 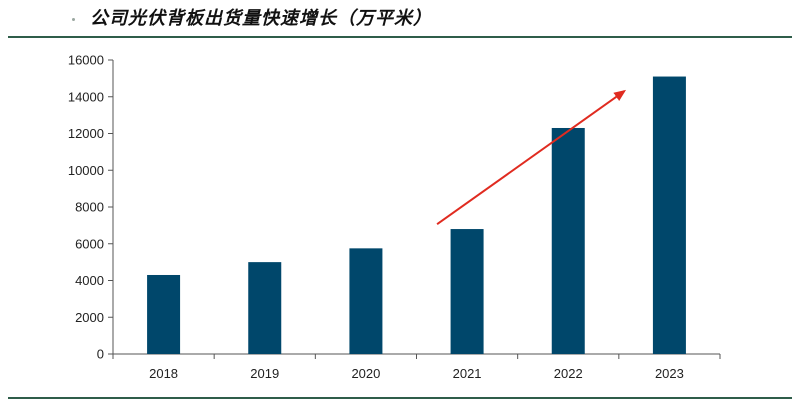 What do you see at coordinates (416, 367) in the screenshot?
I see `x-axis: 2018 2019 2020 2021 2022 2023` at bounding box center [416, 367].